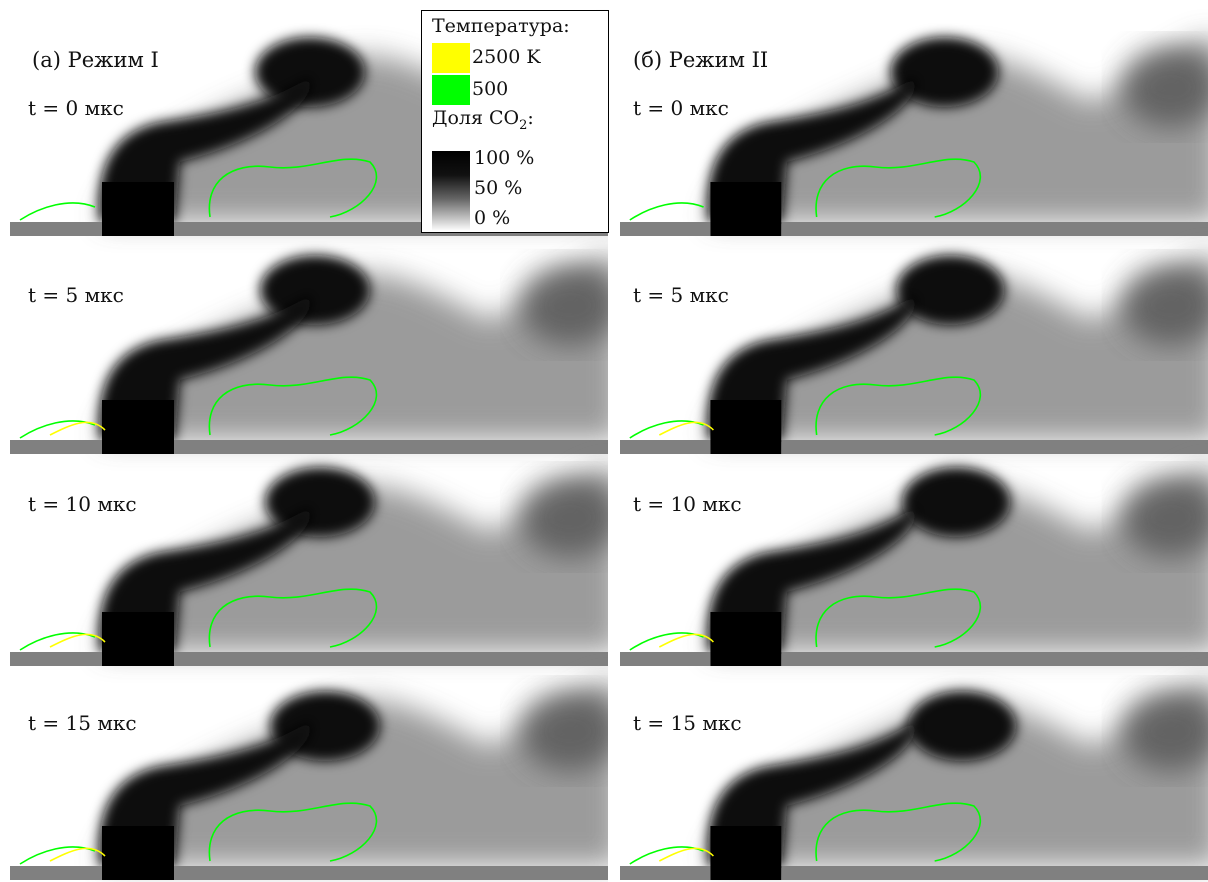 Image resolution: width=1208 pixels, height=882 pixels. I want to click on legend-co2-title: Доля CO2:, so click(483, 120).